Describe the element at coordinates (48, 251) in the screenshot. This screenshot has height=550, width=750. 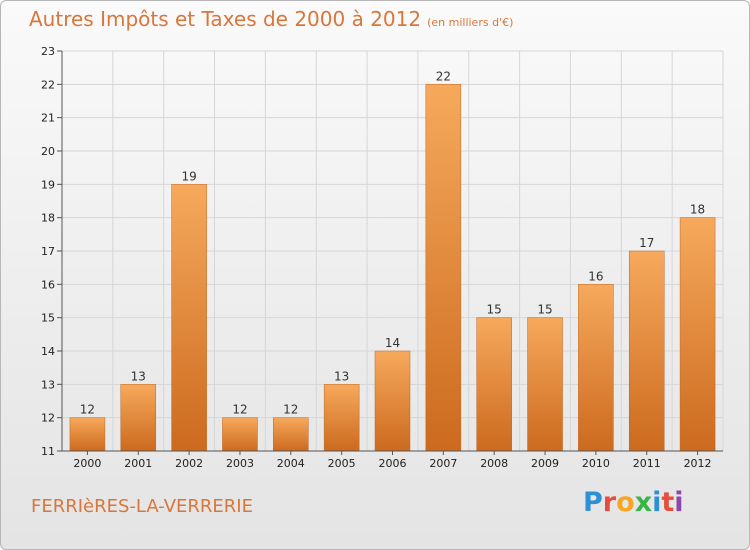
I see `y-tick-label: 17` at that location.